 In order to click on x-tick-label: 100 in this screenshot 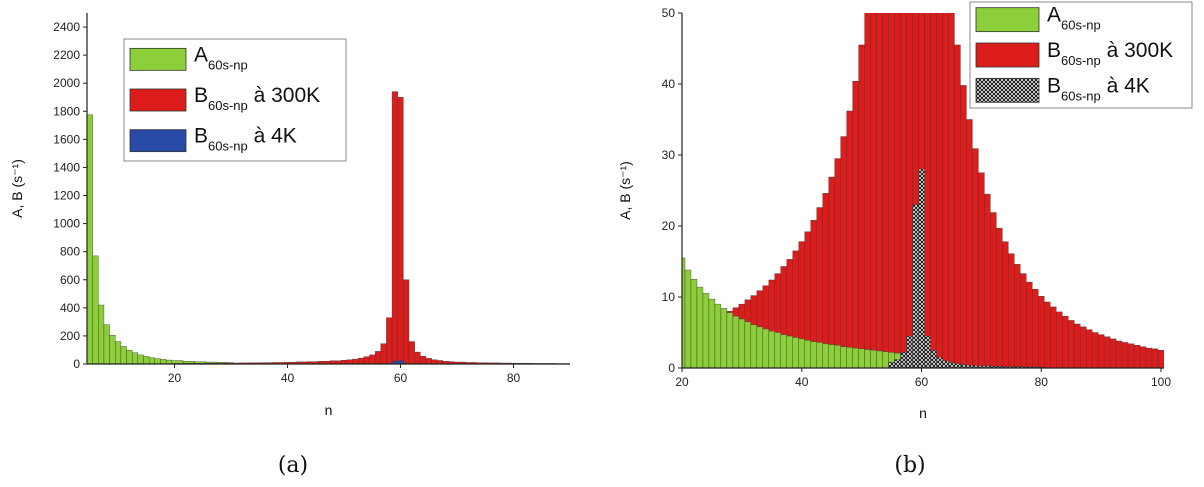, I will do `click(1161, 382)`.